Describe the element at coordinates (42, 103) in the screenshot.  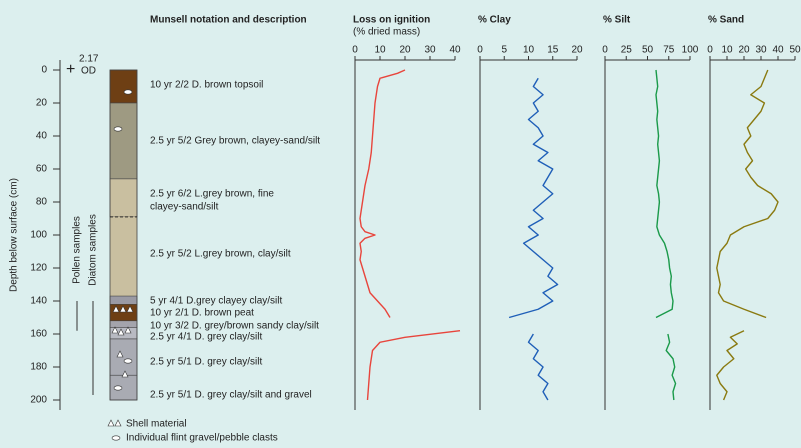
I see `y-tick-label: 20` at that location.